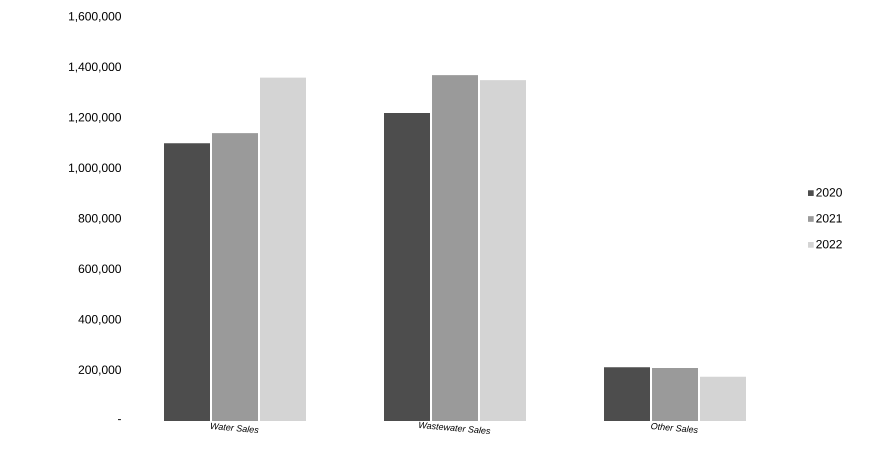 This screenshot has height=469, width=896. I want to click on y-tick-label: 1,600,000, so click(94, 17).